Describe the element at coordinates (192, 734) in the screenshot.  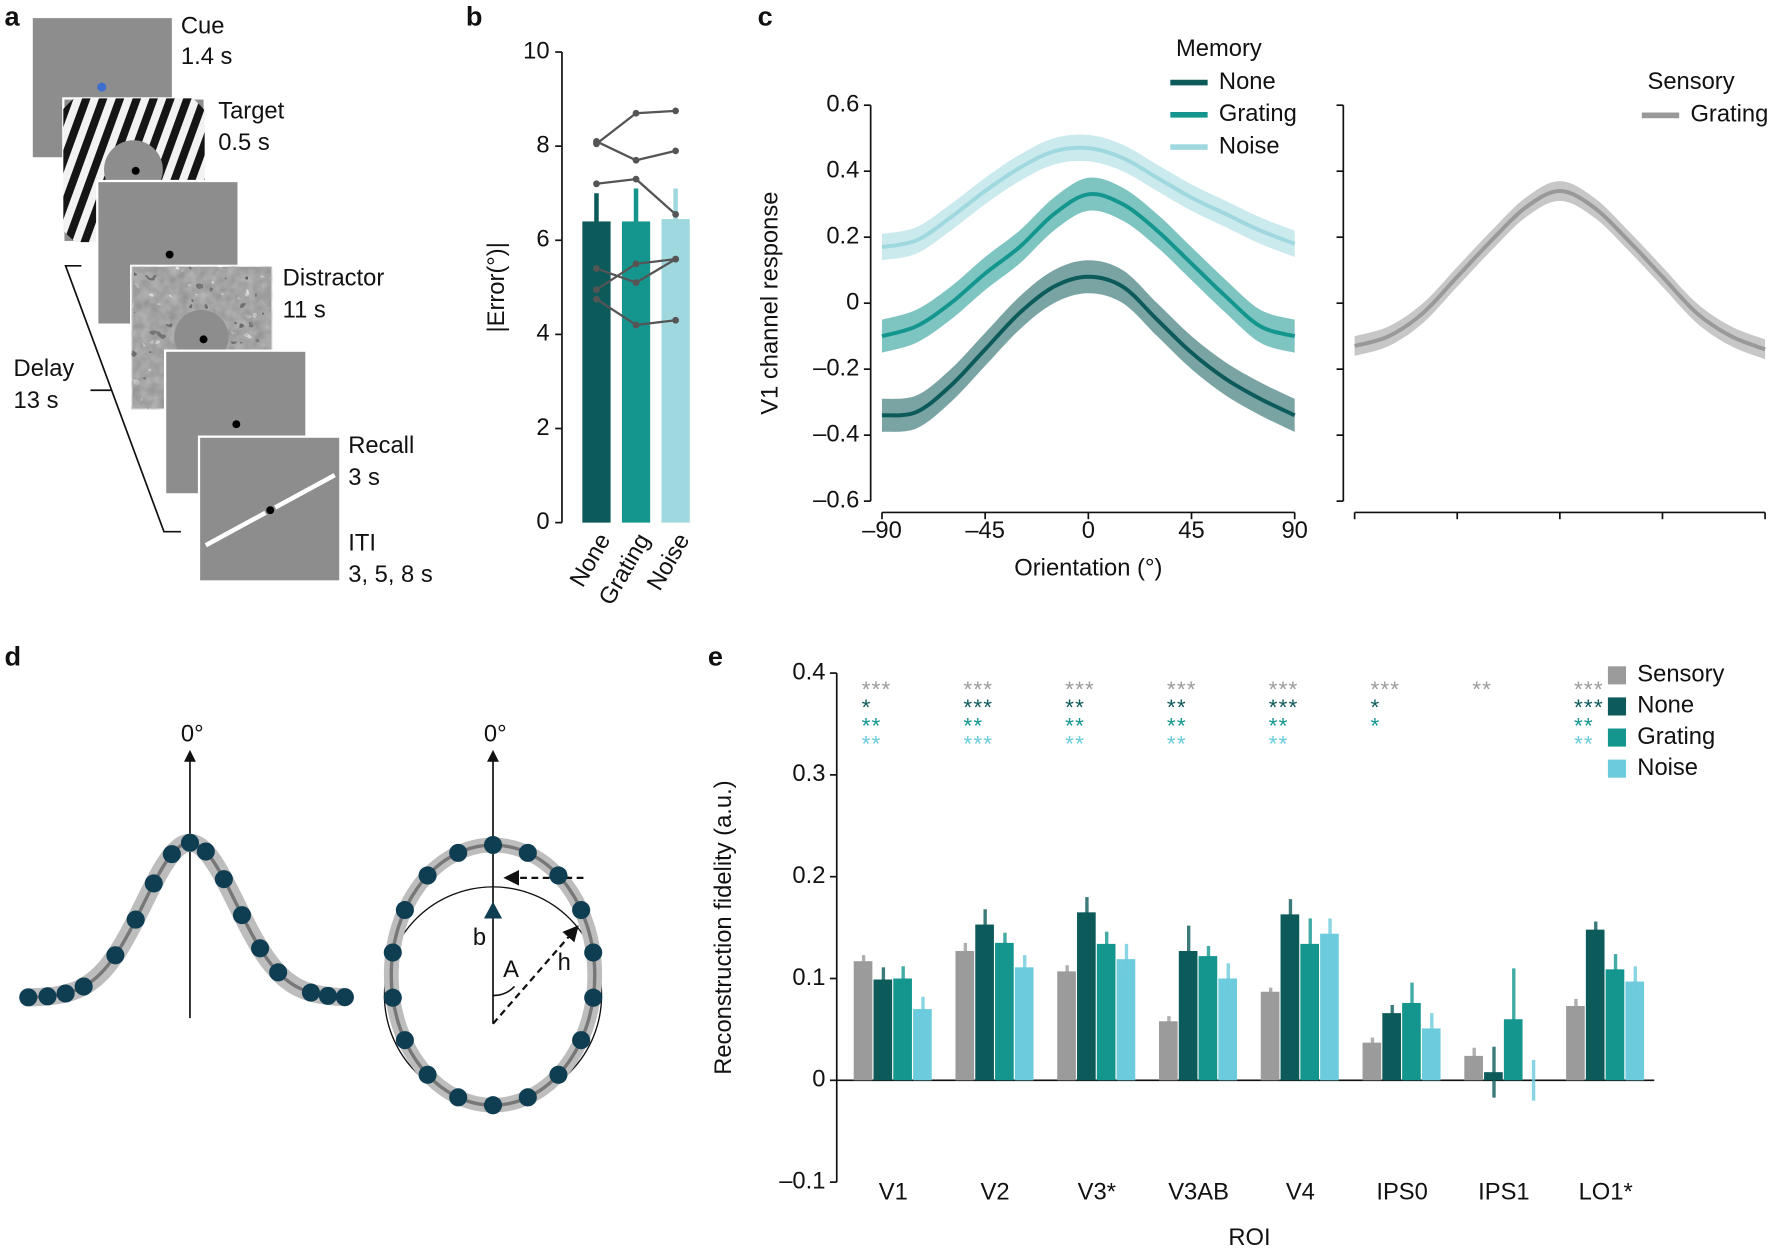
I see `label: 0°` at that location.